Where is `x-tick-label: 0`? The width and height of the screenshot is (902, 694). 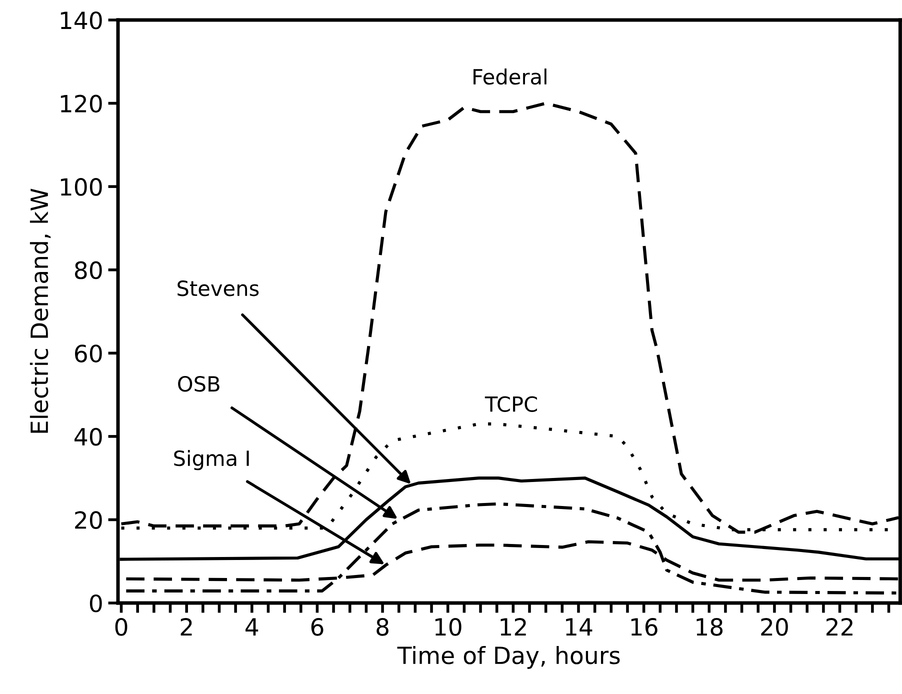 x-tick-label: 0 is located at coordinates (121, 627).